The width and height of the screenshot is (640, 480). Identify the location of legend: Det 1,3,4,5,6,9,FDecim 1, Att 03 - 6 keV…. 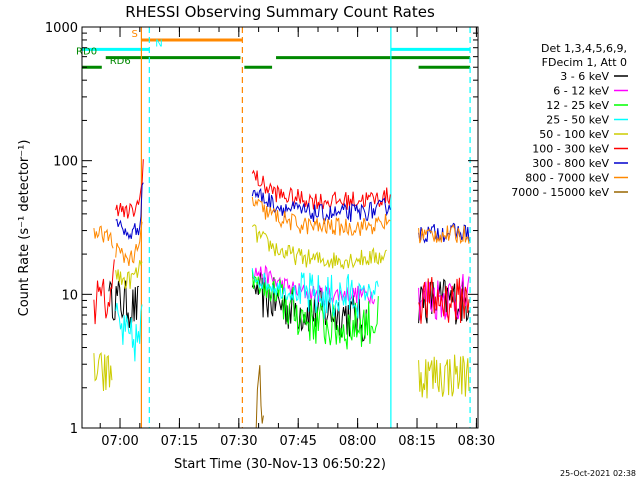
(569, 120).